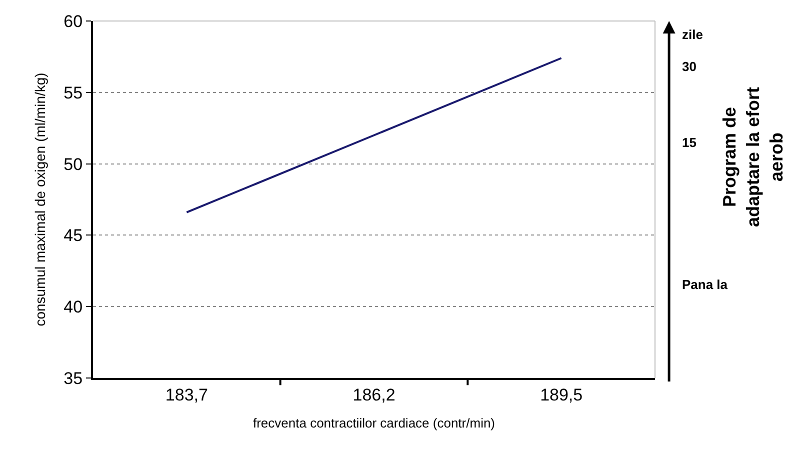 The width and height of the screenshot is (811, 455). Describe the element at coordinates (73, 92) in the screenshot. I see `y-tick-label: 55` at that location.